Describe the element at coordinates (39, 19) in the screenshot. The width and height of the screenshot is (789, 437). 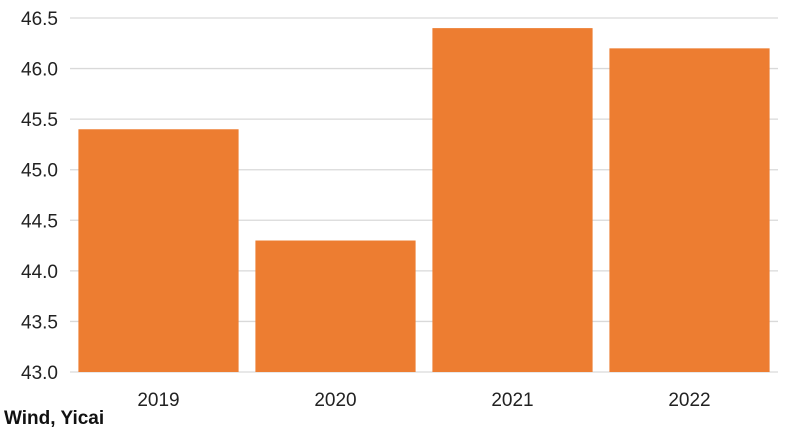
I see `y-tick-label: 46.5` at that location.